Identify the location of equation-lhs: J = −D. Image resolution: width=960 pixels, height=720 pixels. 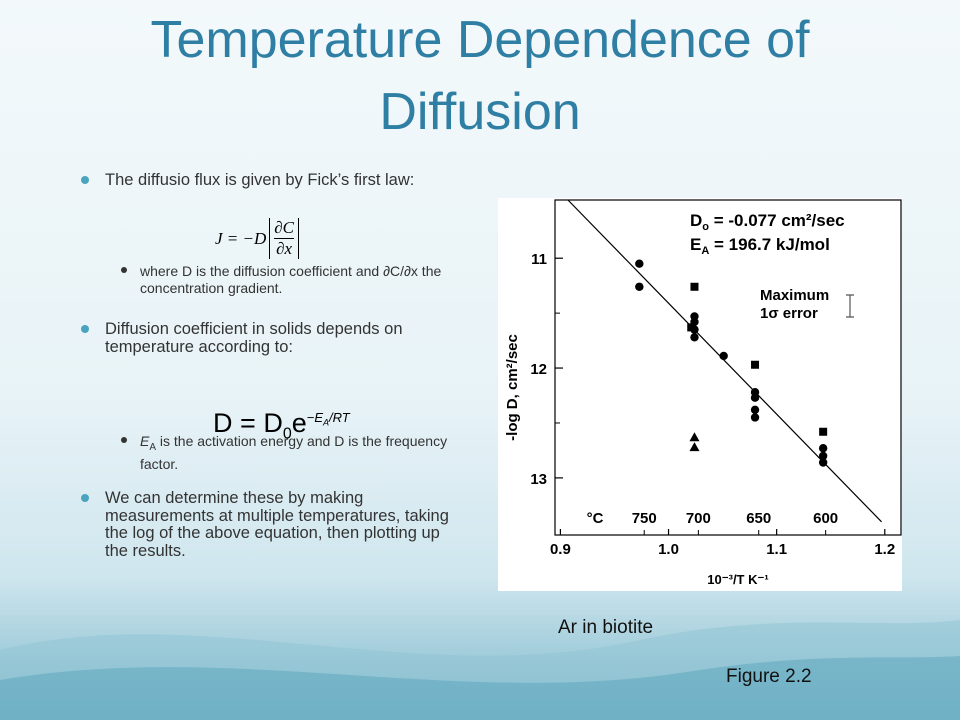
(241, 238).